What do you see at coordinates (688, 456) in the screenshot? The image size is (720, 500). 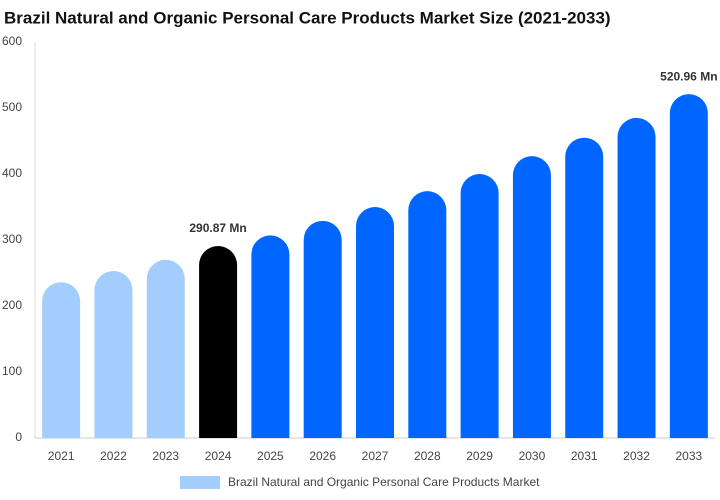 I see `x-tick-label: 2033` at bounding box center [688, 456].